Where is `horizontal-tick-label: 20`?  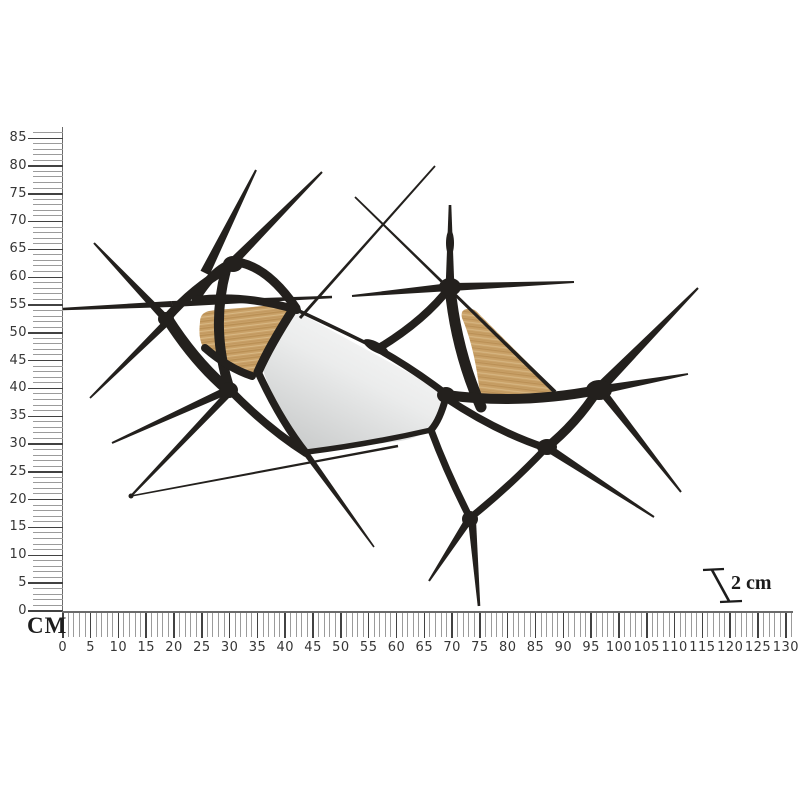 horizontal-tick-label: 20 is located at coordinates (174, 647).